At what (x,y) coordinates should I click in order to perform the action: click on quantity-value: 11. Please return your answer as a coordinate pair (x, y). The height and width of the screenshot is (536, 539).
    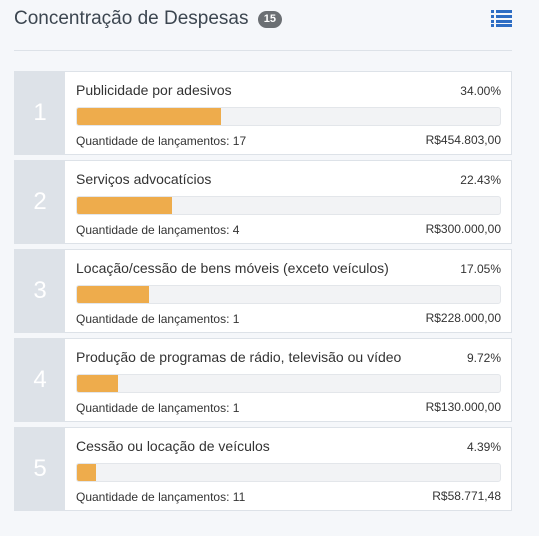
    Looking at the image, I should click on (239, 497).